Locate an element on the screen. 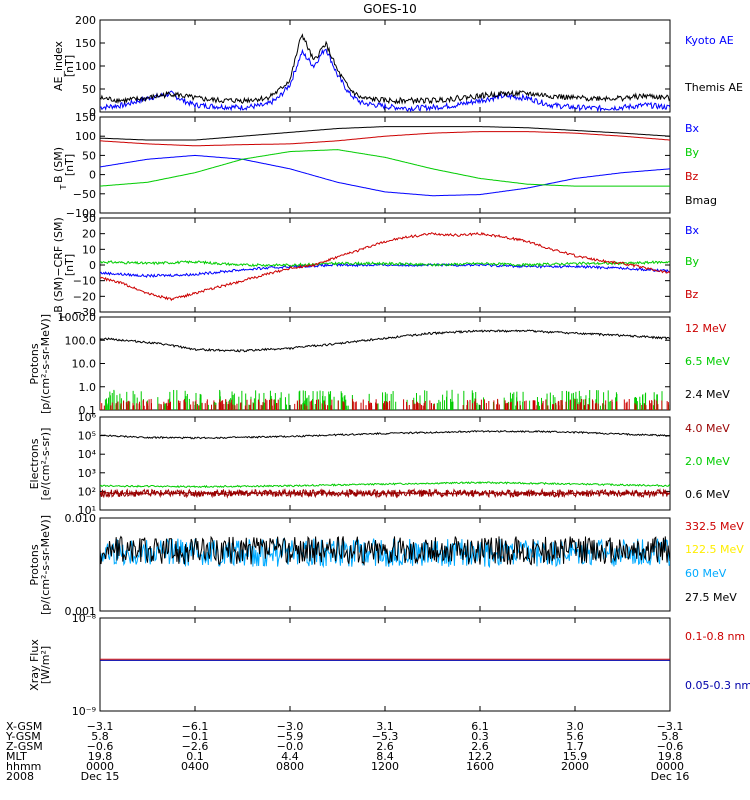  ephemeris-value: 0400 is located at coordinates (195, 766).